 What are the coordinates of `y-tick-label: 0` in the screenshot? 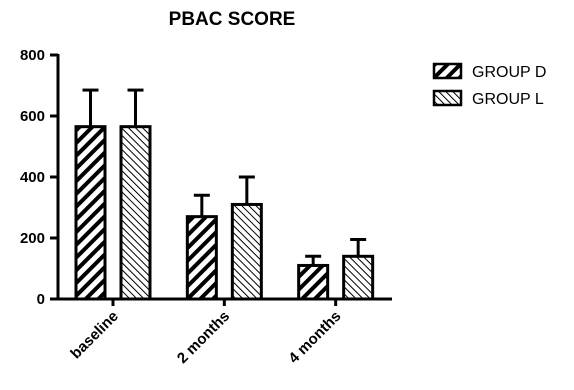 It's located at (41, 299).